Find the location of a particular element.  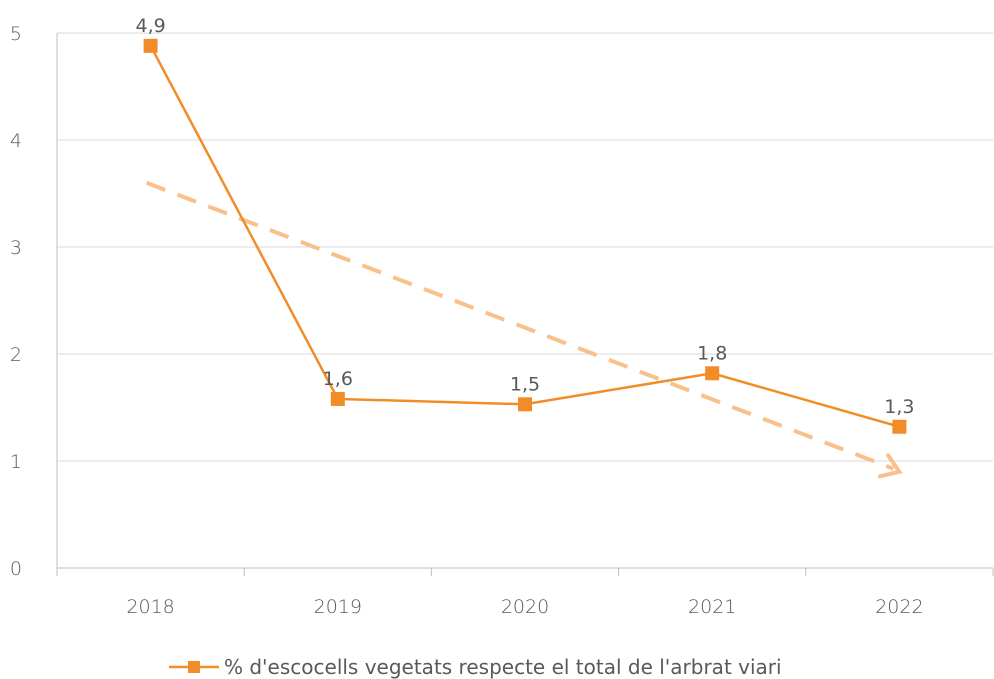

y-tick-label: 2 is located at coordinates (16, 355).